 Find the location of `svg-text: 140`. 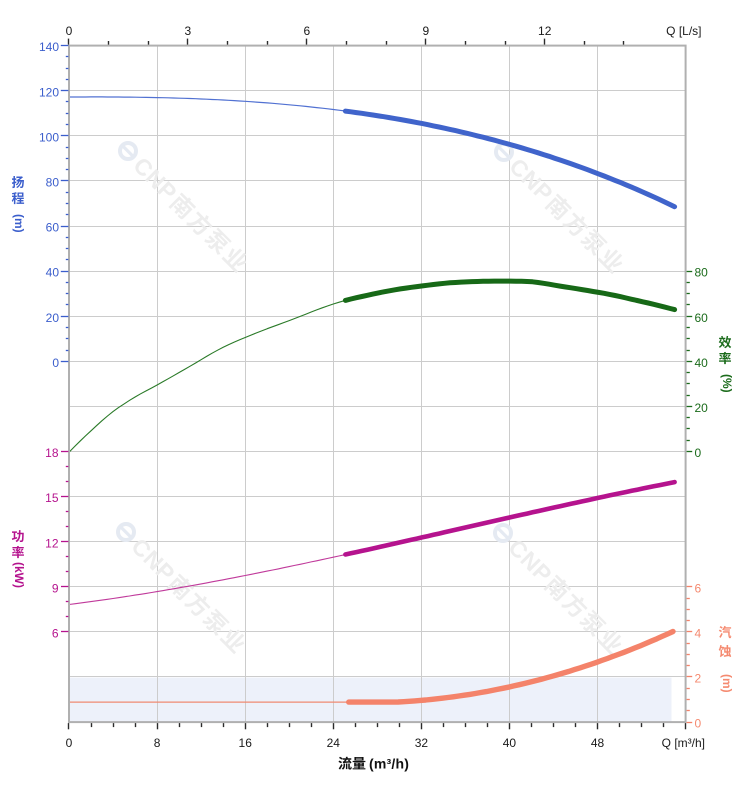

svg-text: 140 is located at coordinates (49, 47).